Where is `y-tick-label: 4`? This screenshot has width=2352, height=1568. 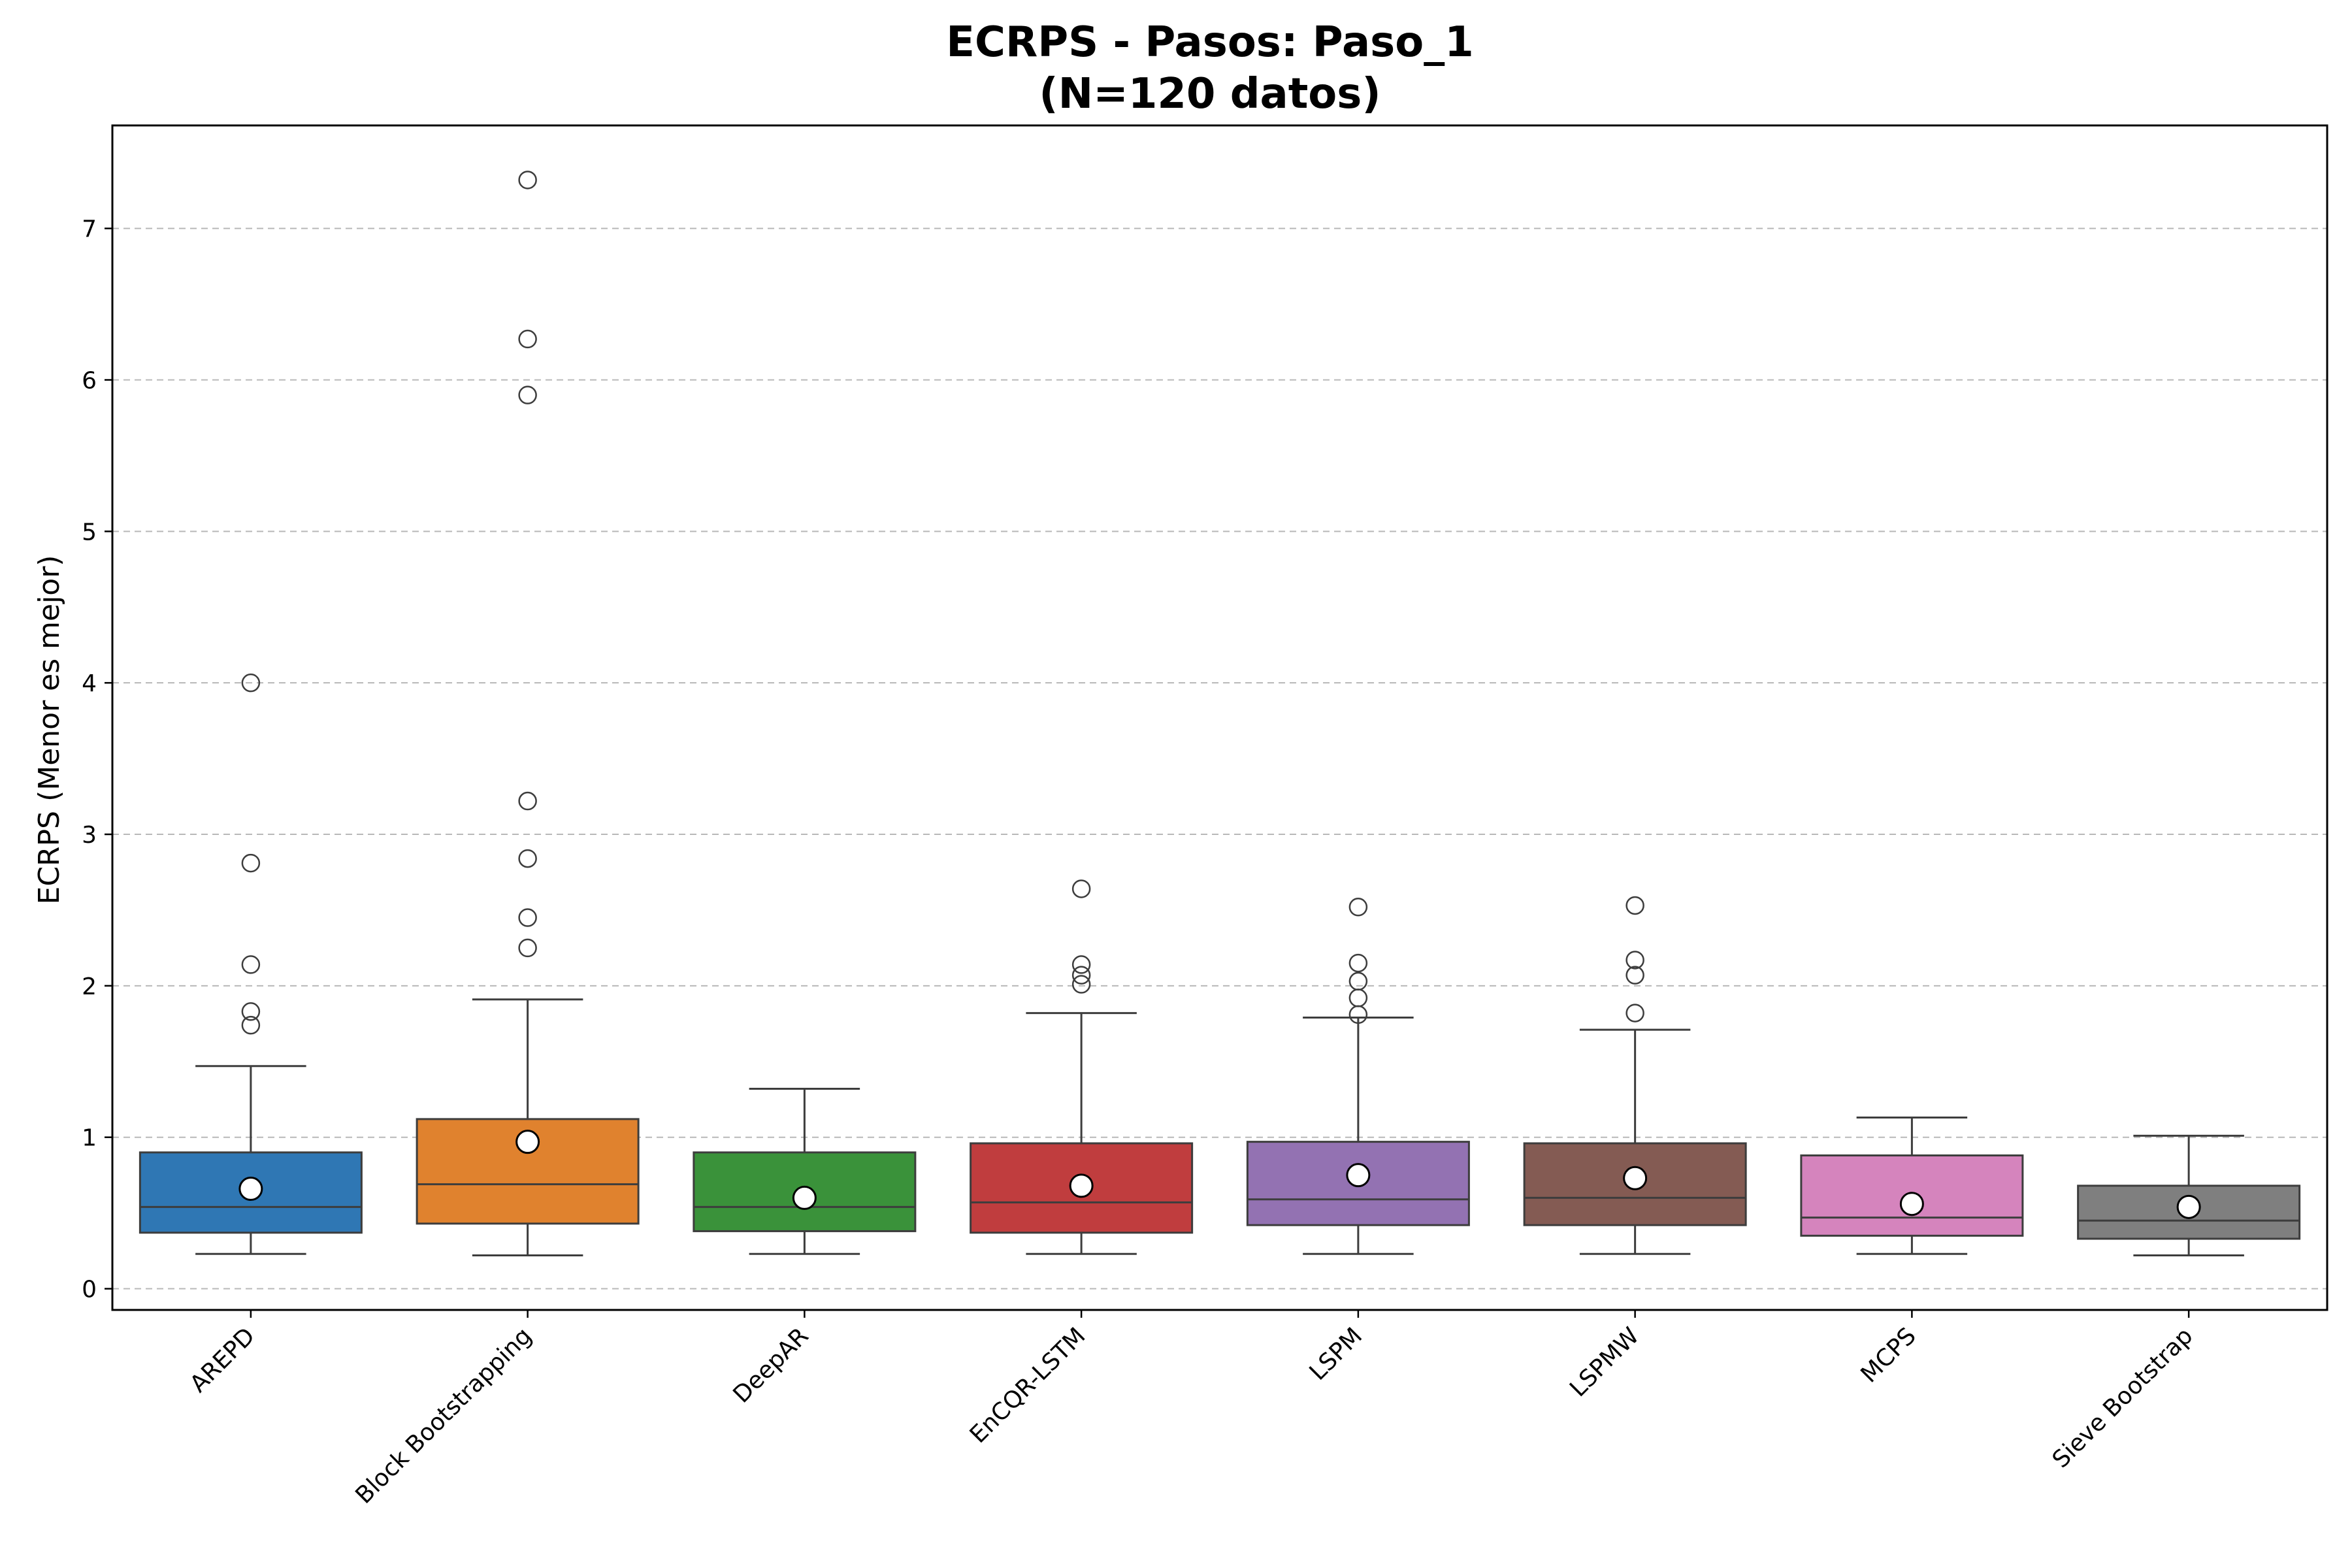
y-tick-label: 4 is located at coordinates (89, 683).